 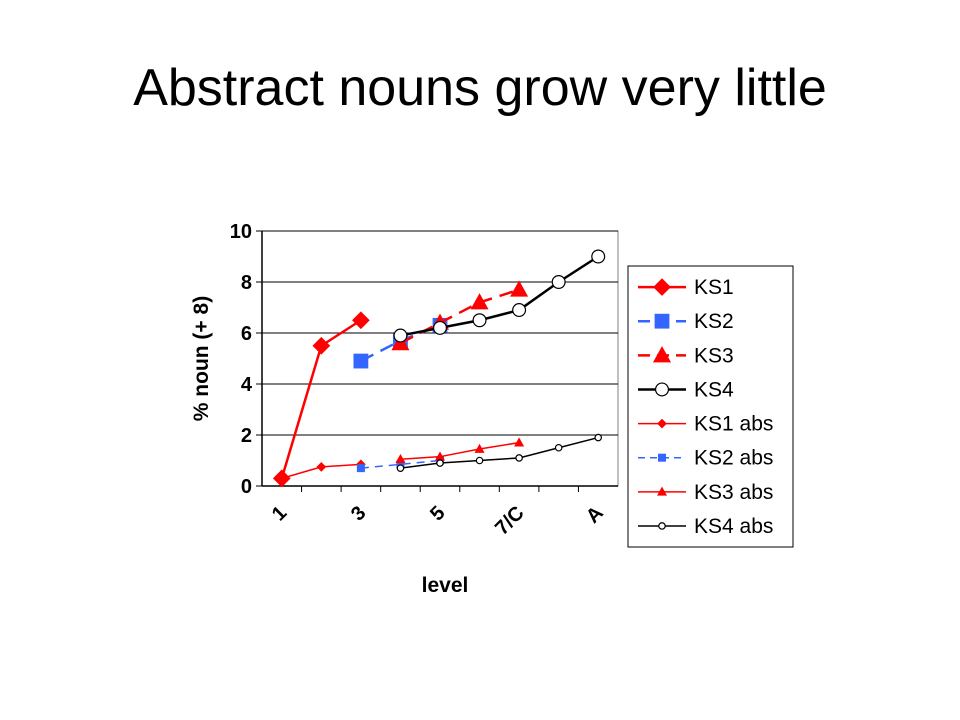 I want to click on series-line-ks3-abs, so click(x=460, y=450).